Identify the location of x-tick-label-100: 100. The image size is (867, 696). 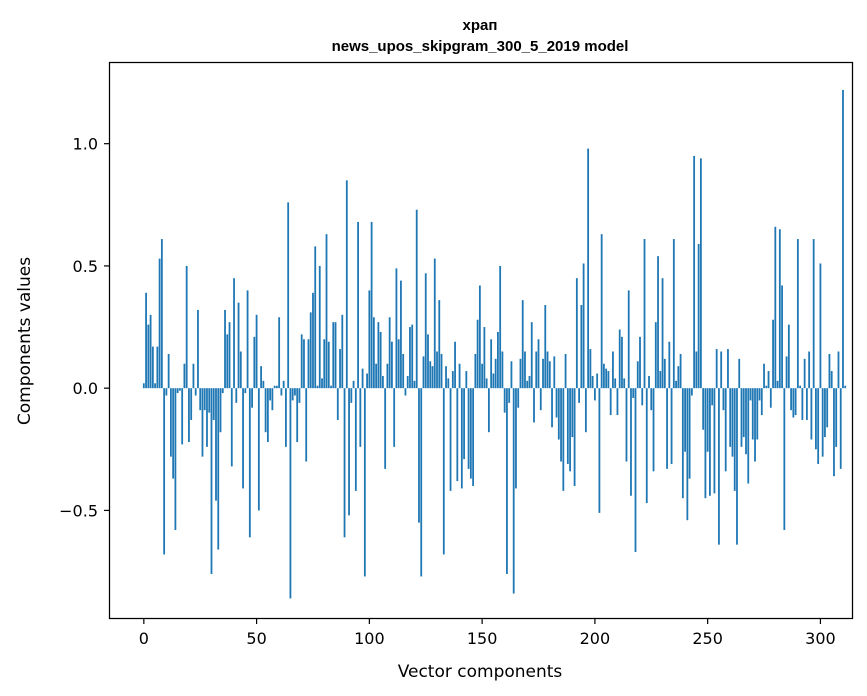
(369, 638).